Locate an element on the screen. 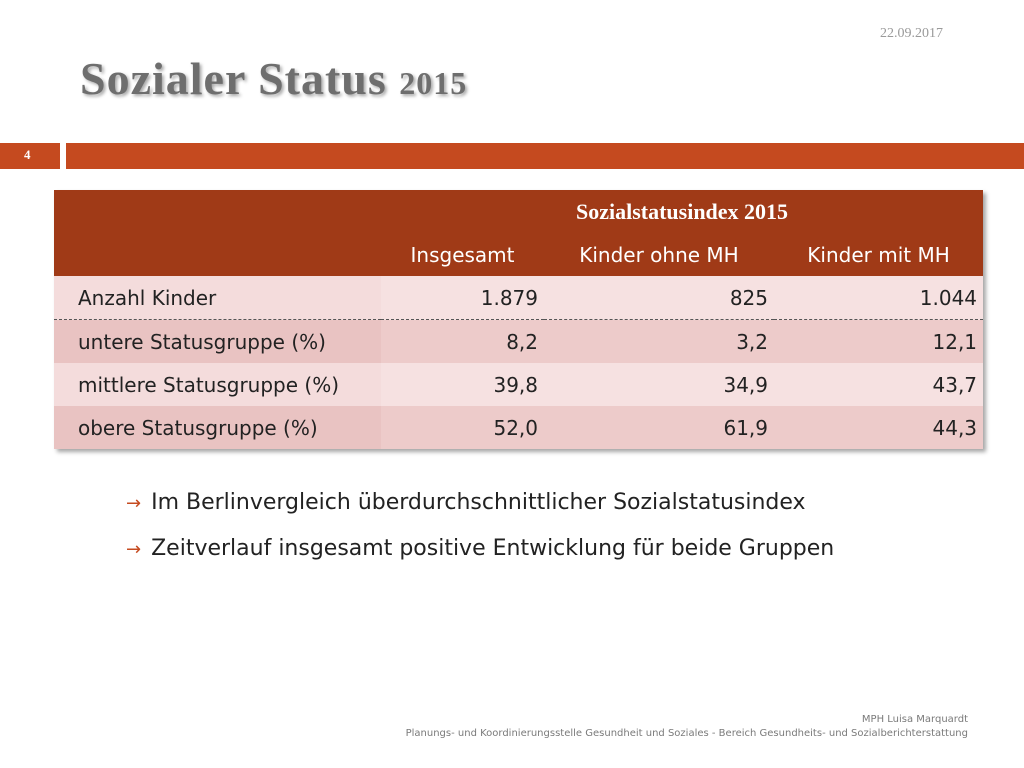 This screenshot has width=1024, height=768. table-row: untere Statusgruppe (%) 8,2 3,2 12,1 is located at coordinates (519, 341).